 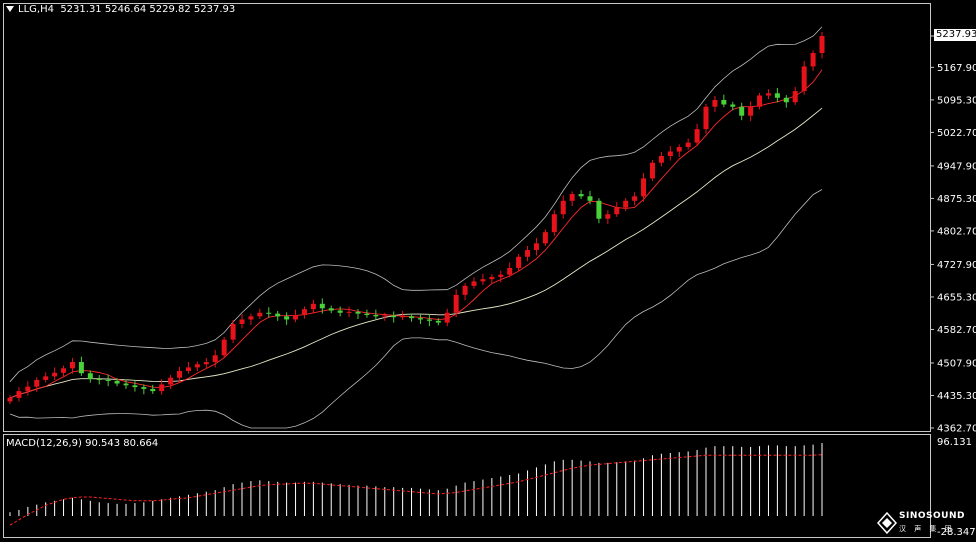 What do you see at coordinates (10, 9) in the screenshot?
I see `dropdown-triangle-icon` at bounding box center [10, 9].